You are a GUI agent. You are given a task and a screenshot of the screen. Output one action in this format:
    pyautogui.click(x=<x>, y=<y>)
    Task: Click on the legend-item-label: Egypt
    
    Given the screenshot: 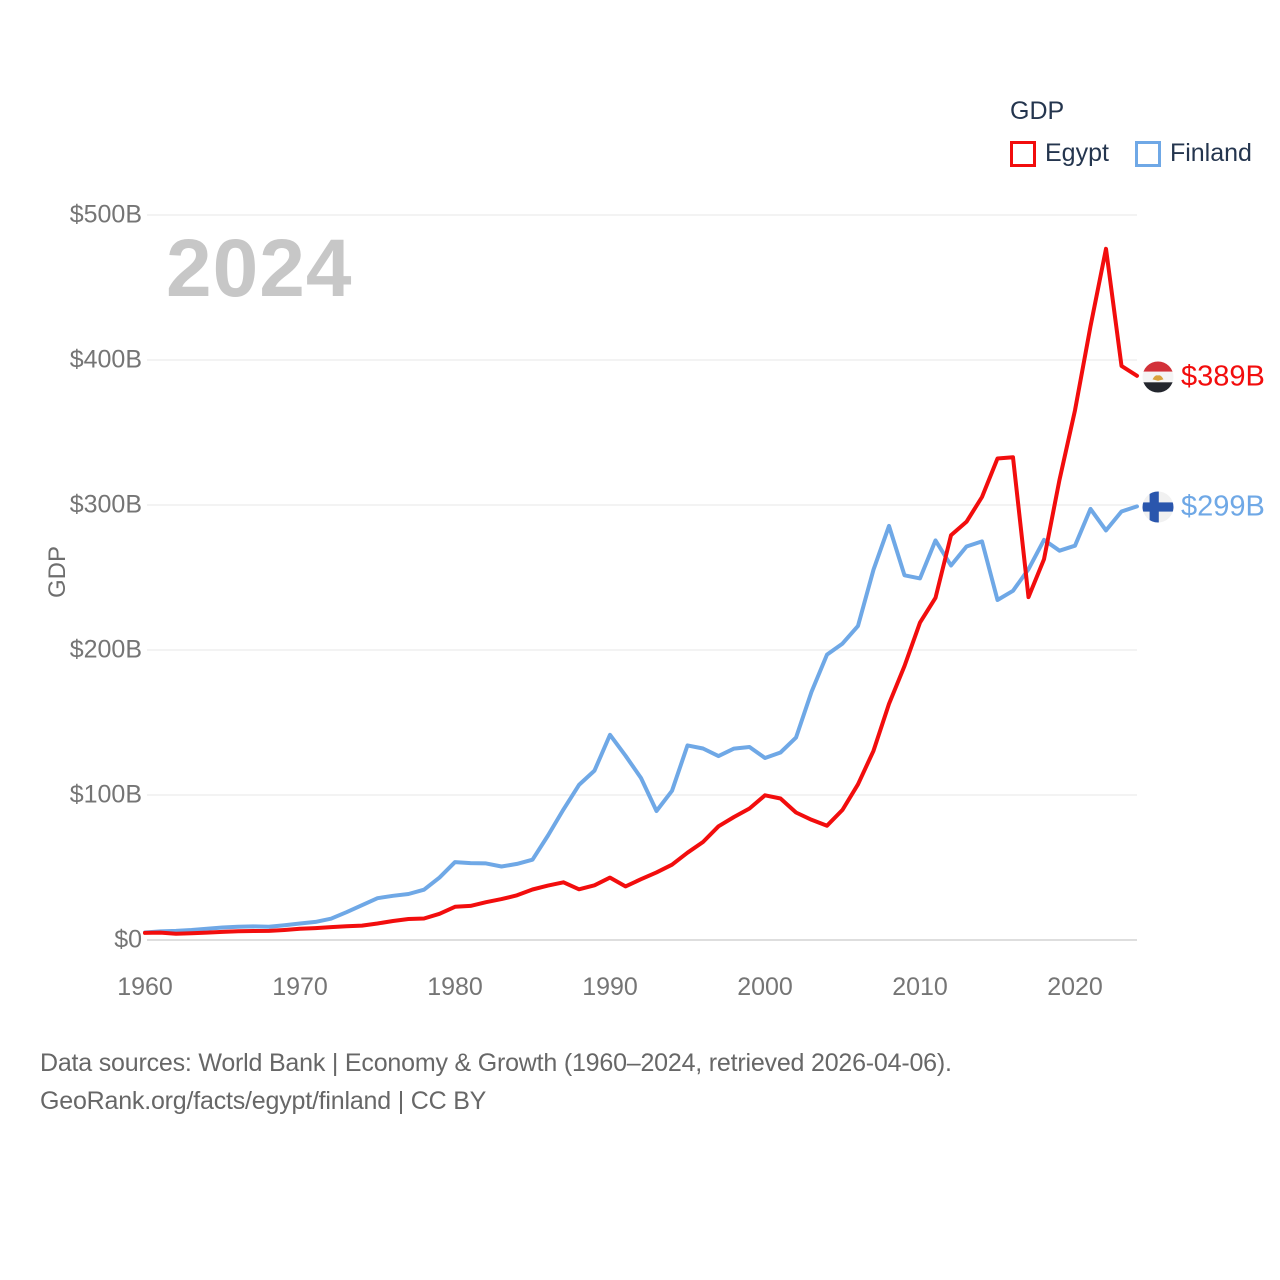 What is the action you would take?
    pyautogui.click(x=1077, y=153)
    